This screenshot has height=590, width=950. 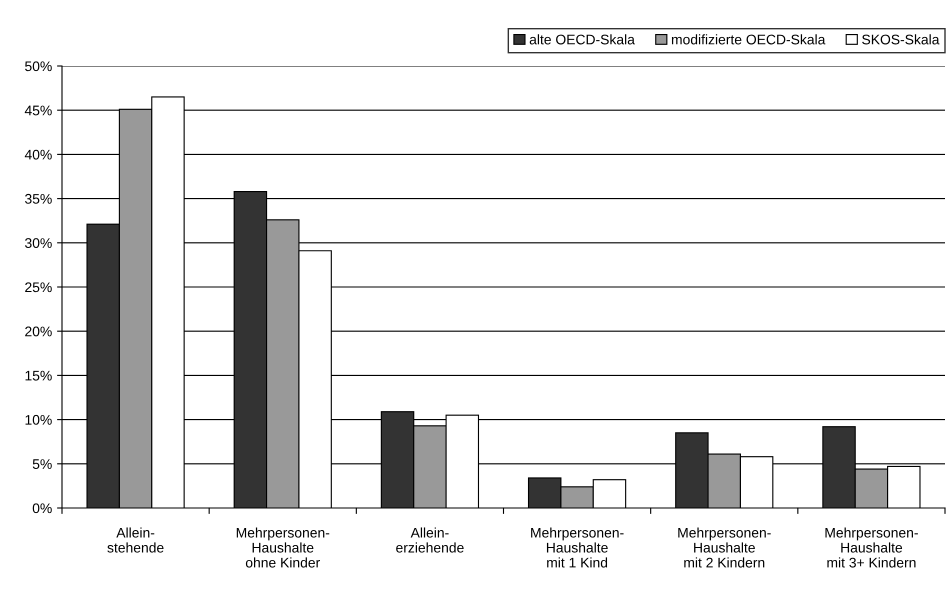 What do you see at coordinates (38, 243) in the screenshot?
I see `y-tick-label: 30%` at bounding box center [38, 243].